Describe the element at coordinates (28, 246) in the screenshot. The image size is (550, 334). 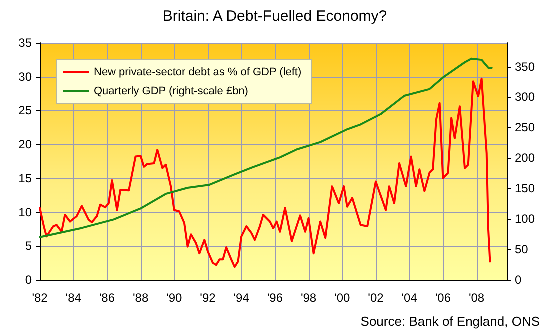
I see `y-tick-label: 5` at that location.